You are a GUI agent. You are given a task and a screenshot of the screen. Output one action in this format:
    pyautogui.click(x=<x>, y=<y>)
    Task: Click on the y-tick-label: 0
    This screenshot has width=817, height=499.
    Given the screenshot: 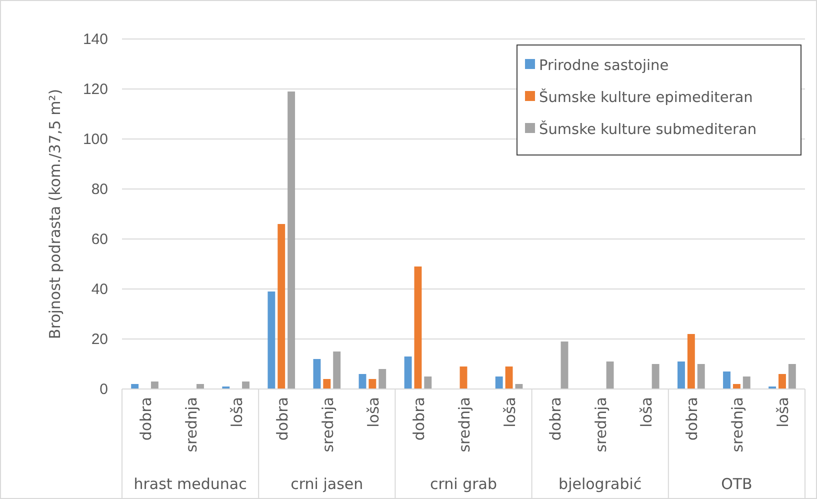 What is the action you would take?
    pyautogui.click(x=104, y=389)
    